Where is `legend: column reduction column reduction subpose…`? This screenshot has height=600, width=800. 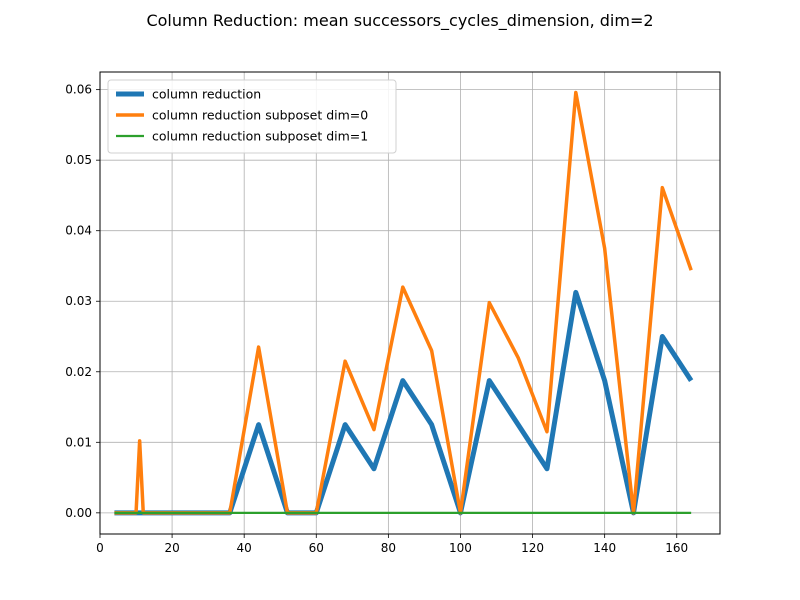
legend: column reduction column reduction subpose… is located at coordinates (252, 116).